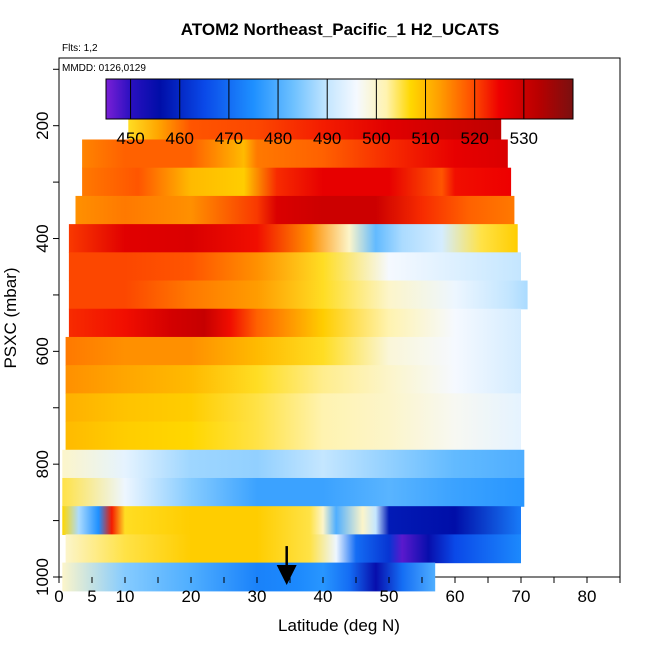  I want to click on colorbar: 450 460 470 480 490 500 510 520 530, so click(339, 113).